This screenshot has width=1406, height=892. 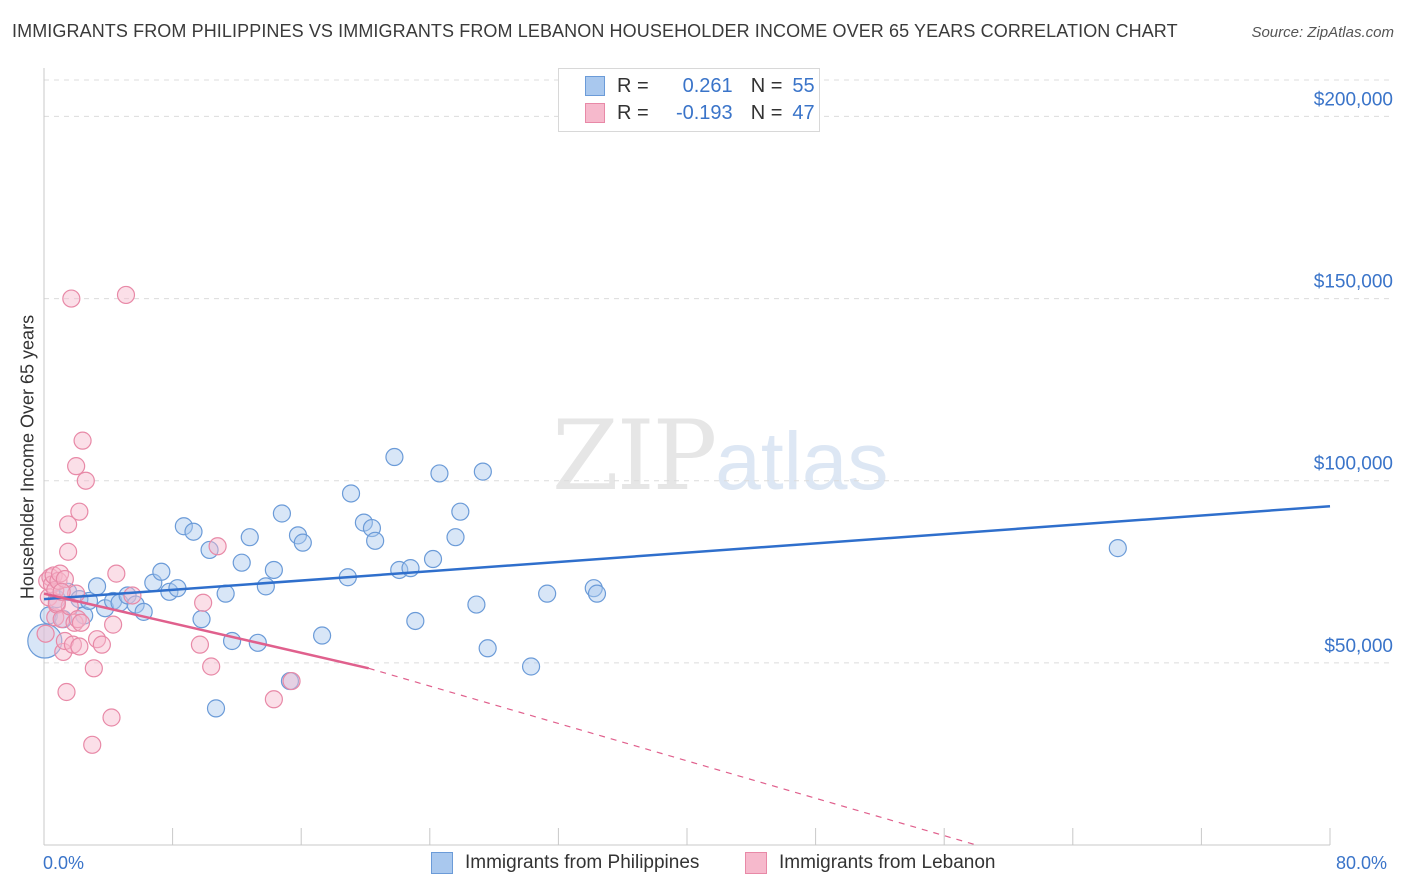 I want to click on r-value: 0.261, so click(x=707, y=85).